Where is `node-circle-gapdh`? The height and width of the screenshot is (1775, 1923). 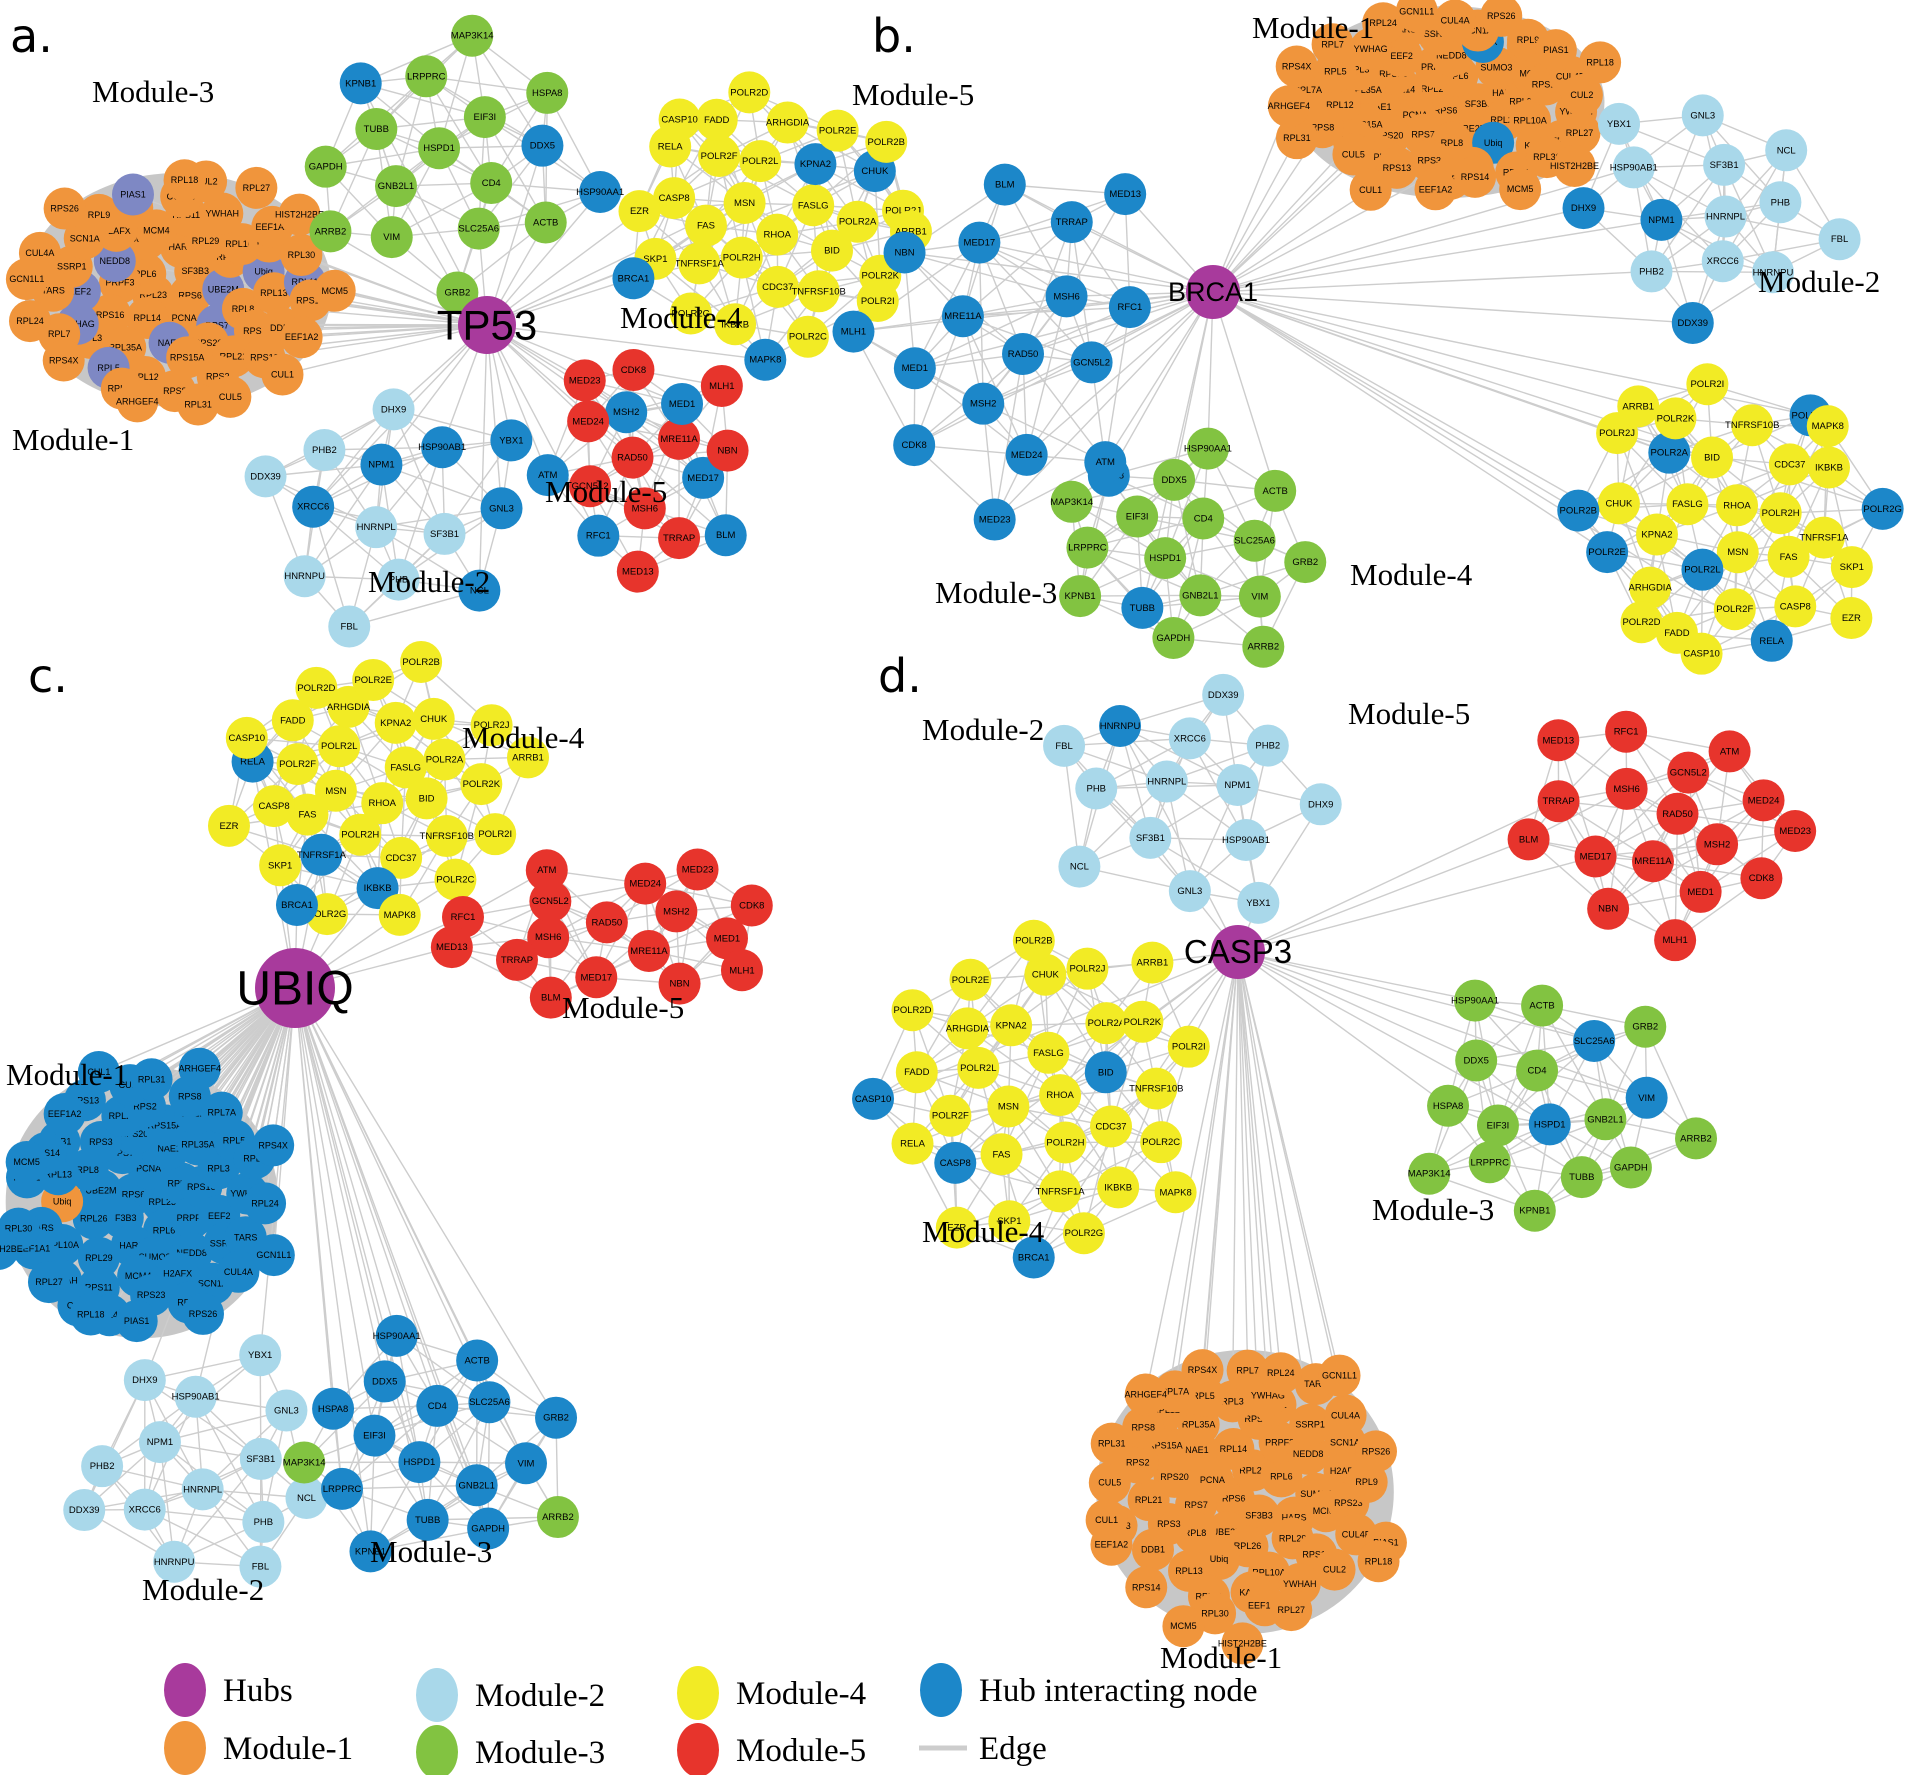
node-circle-gapdh is located at coordinates (488, 1528).